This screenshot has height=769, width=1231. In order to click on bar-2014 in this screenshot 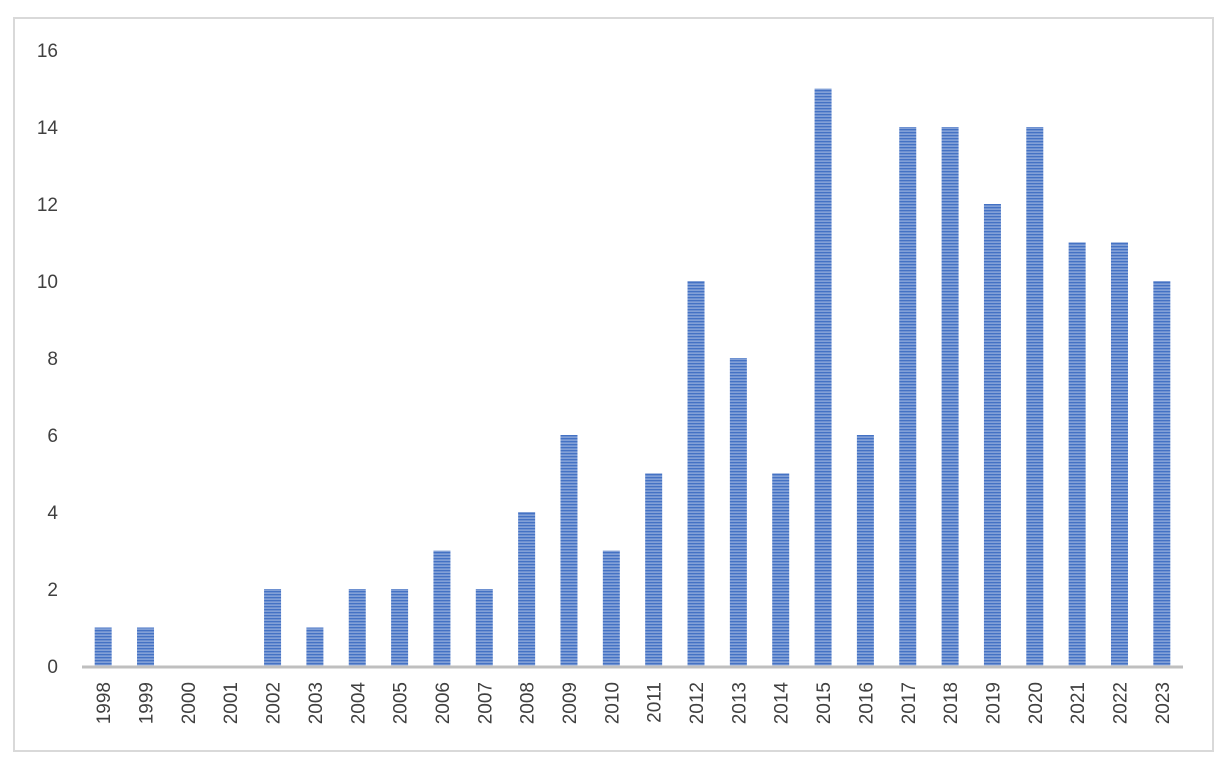, I will do `click(781, 569)`.